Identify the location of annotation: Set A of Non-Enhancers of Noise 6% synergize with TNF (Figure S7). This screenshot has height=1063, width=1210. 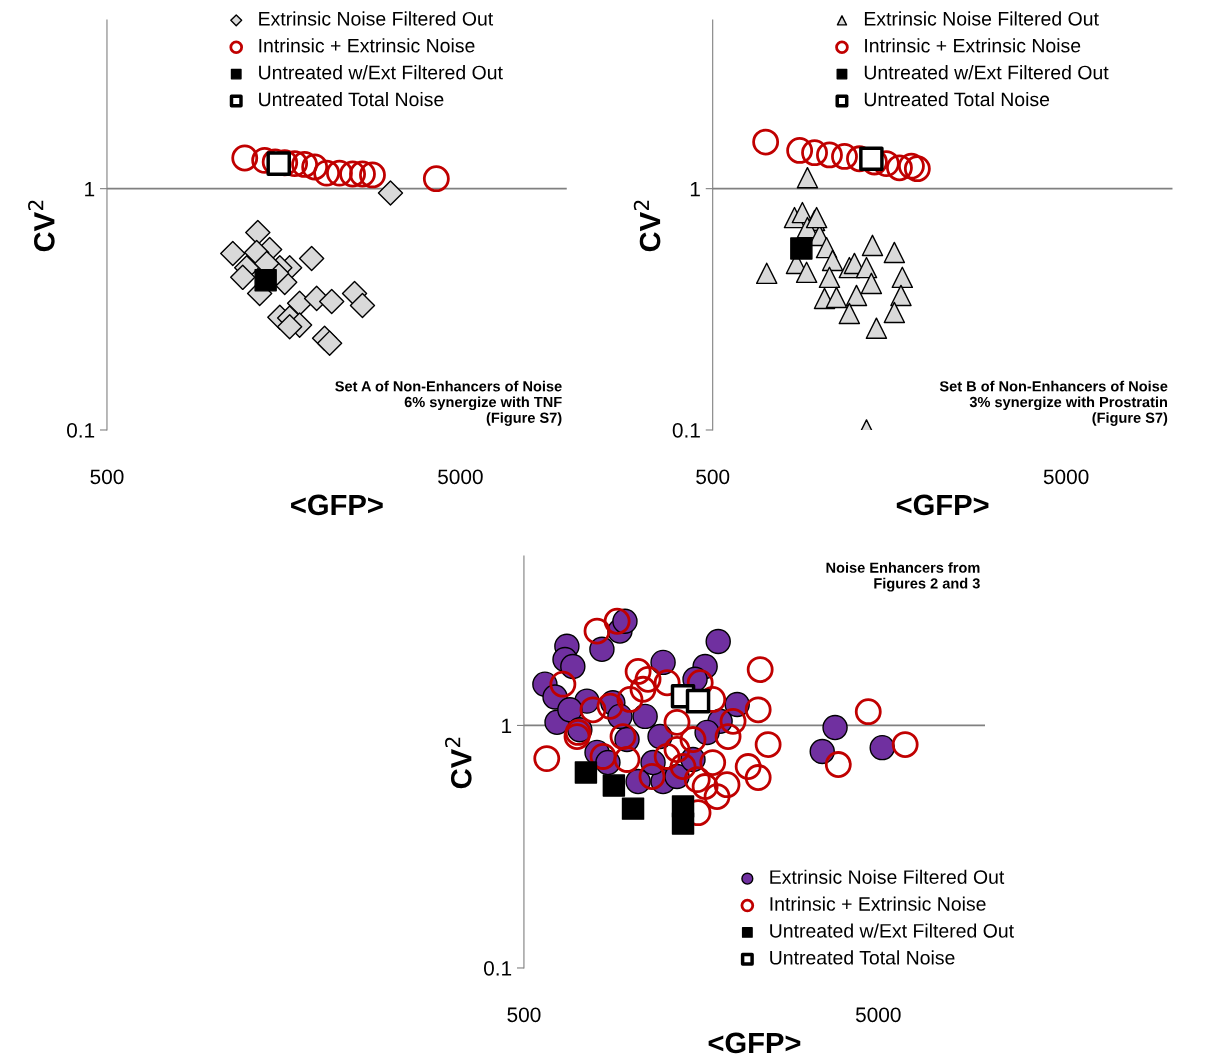
(448, 403).